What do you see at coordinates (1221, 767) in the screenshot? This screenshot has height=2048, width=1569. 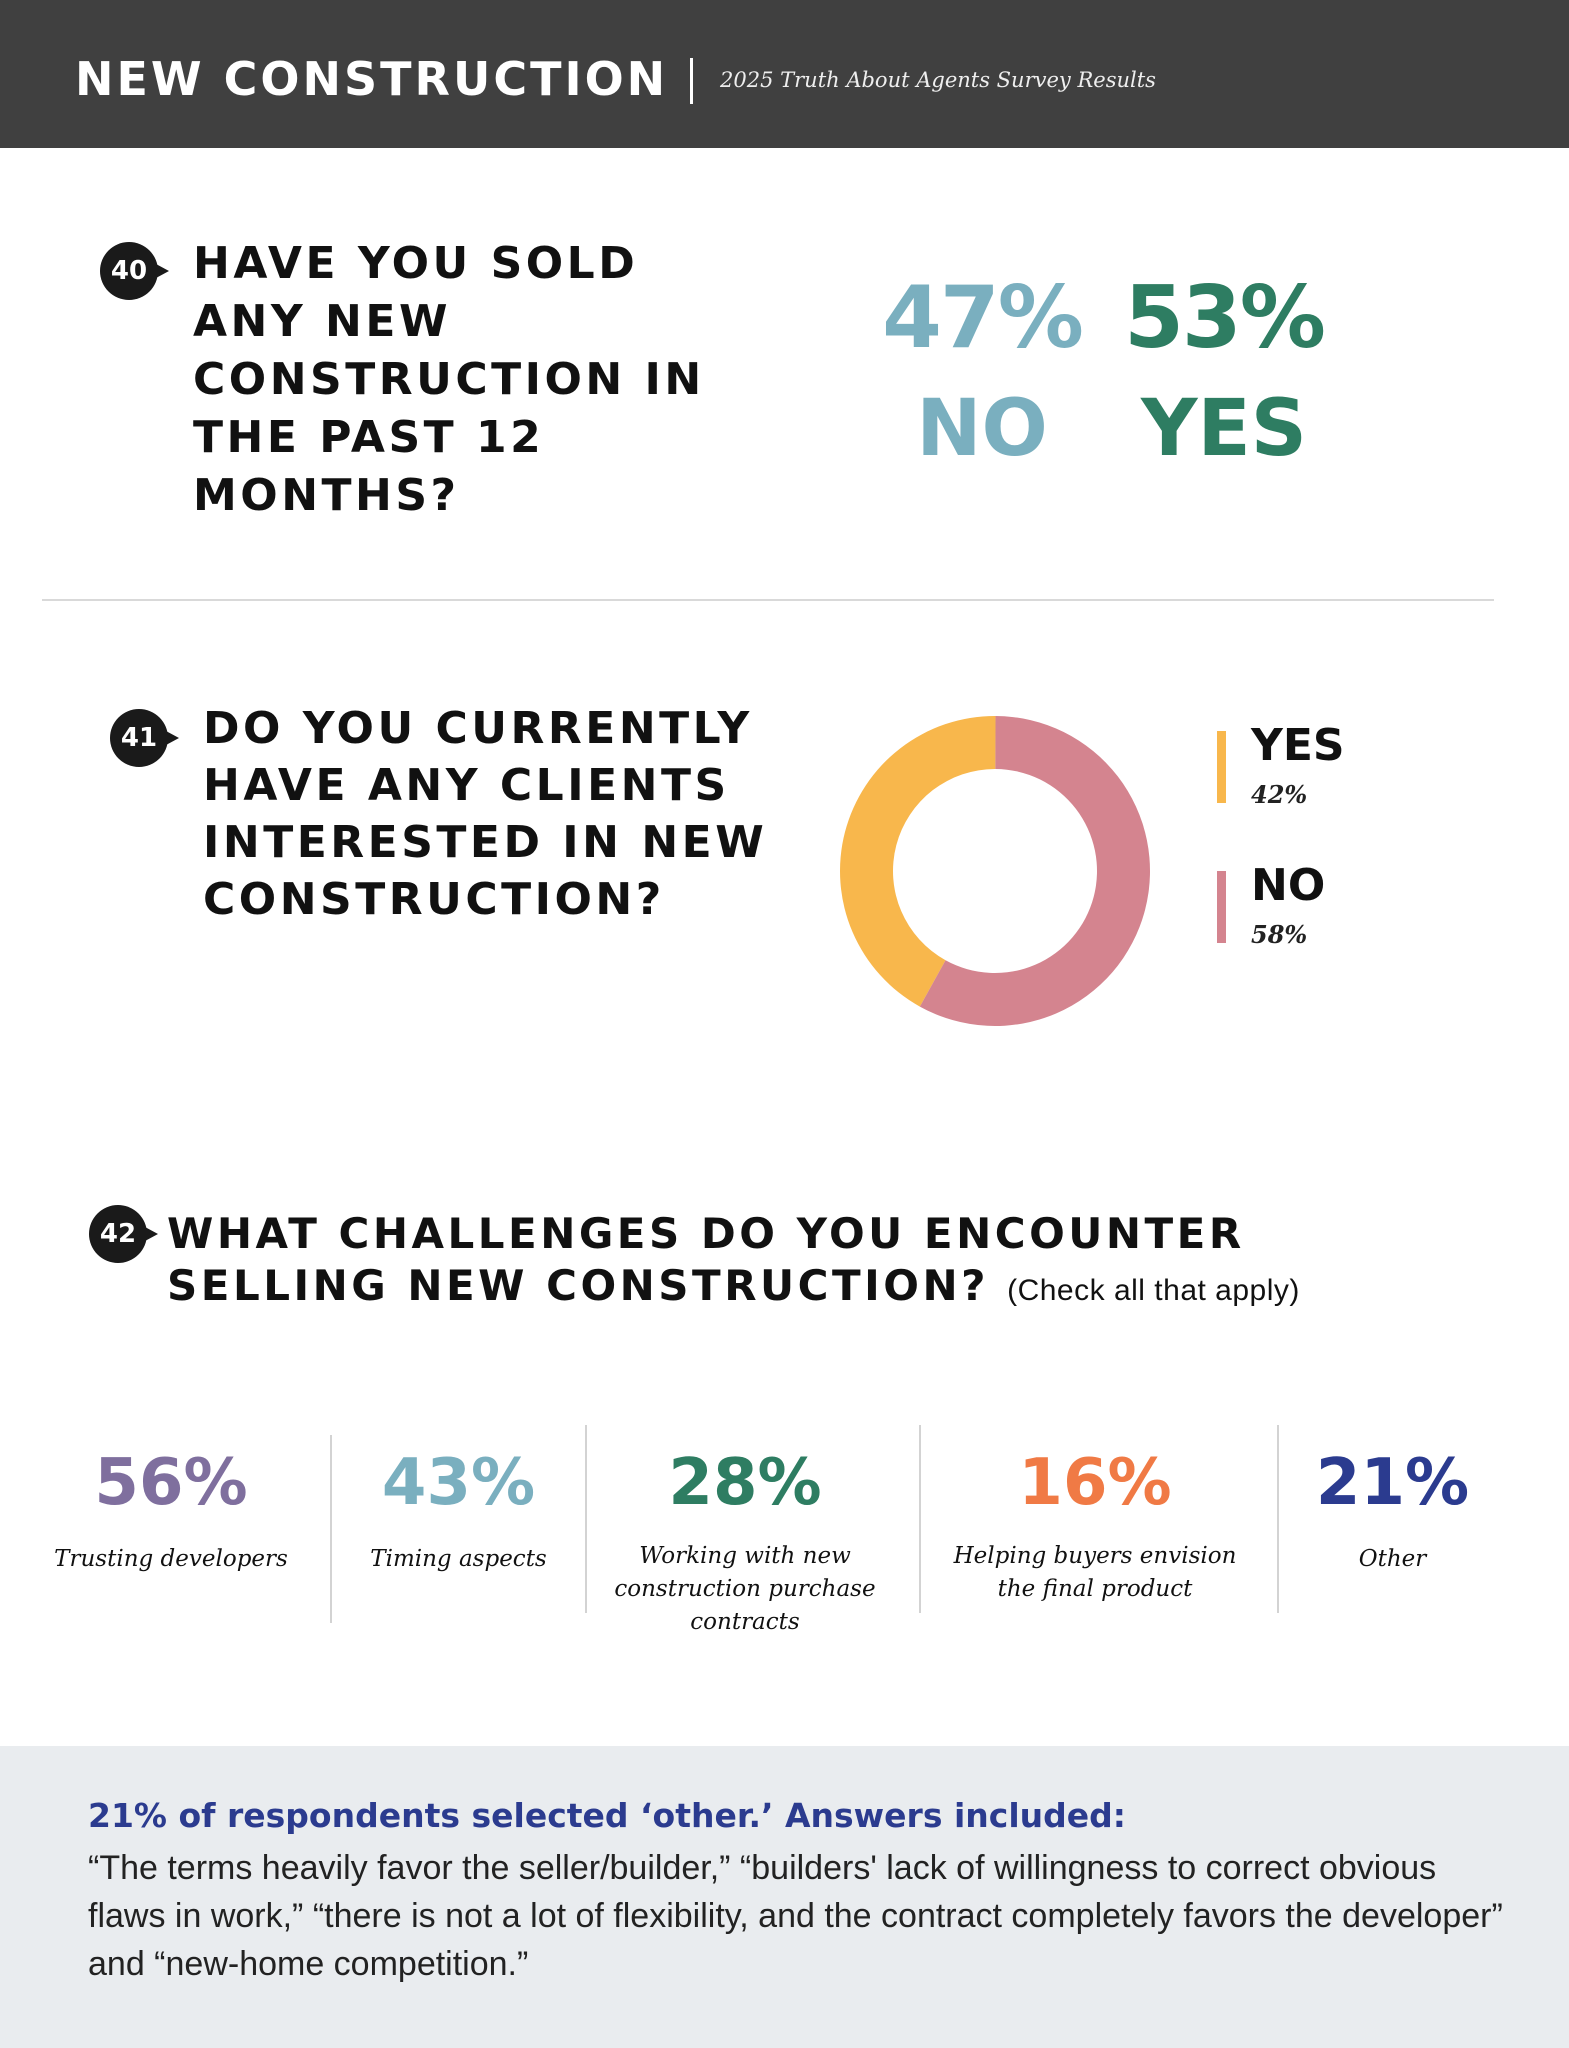 I see `legend-swatch-yes` at bounding box center [1221, 767].